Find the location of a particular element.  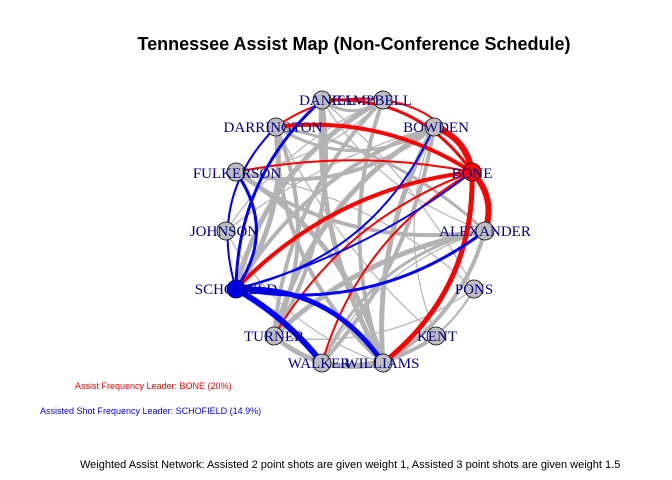

node-label-johnson: JOHNSON is located at coordinates (224, 232).